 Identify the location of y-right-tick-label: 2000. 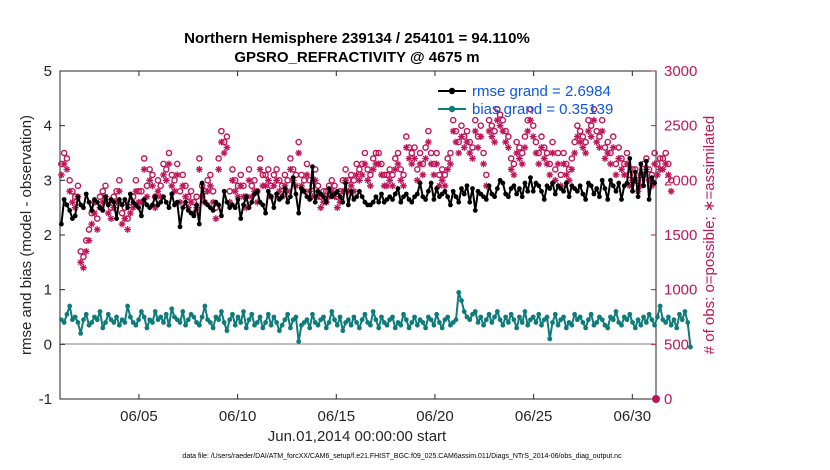
(680, 180).